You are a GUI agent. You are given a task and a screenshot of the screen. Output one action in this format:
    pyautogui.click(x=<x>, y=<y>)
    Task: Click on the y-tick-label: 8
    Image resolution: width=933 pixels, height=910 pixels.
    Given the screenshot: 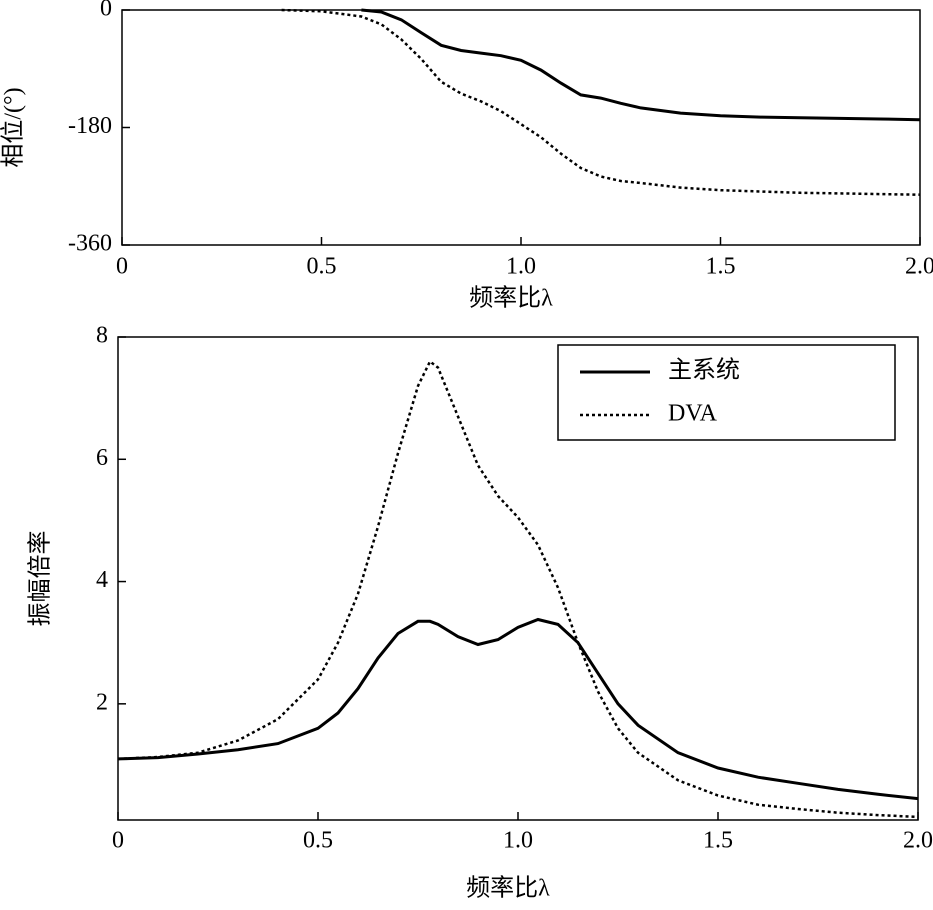 What is the action you would take?
    pyautogui.click(x=102, y=336)
    